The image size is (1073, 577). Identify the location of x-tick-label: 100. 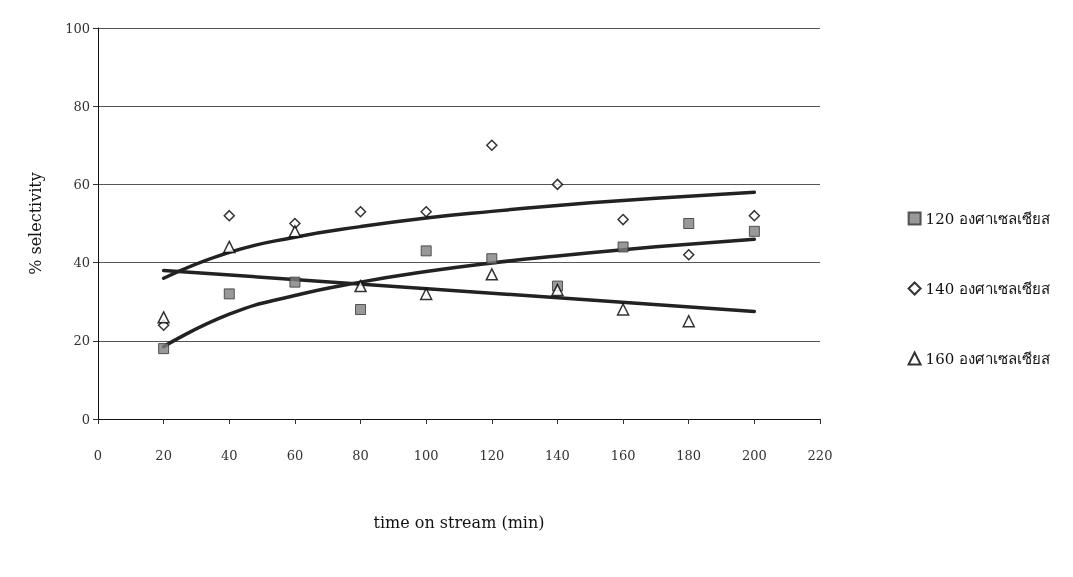
(426, 455).